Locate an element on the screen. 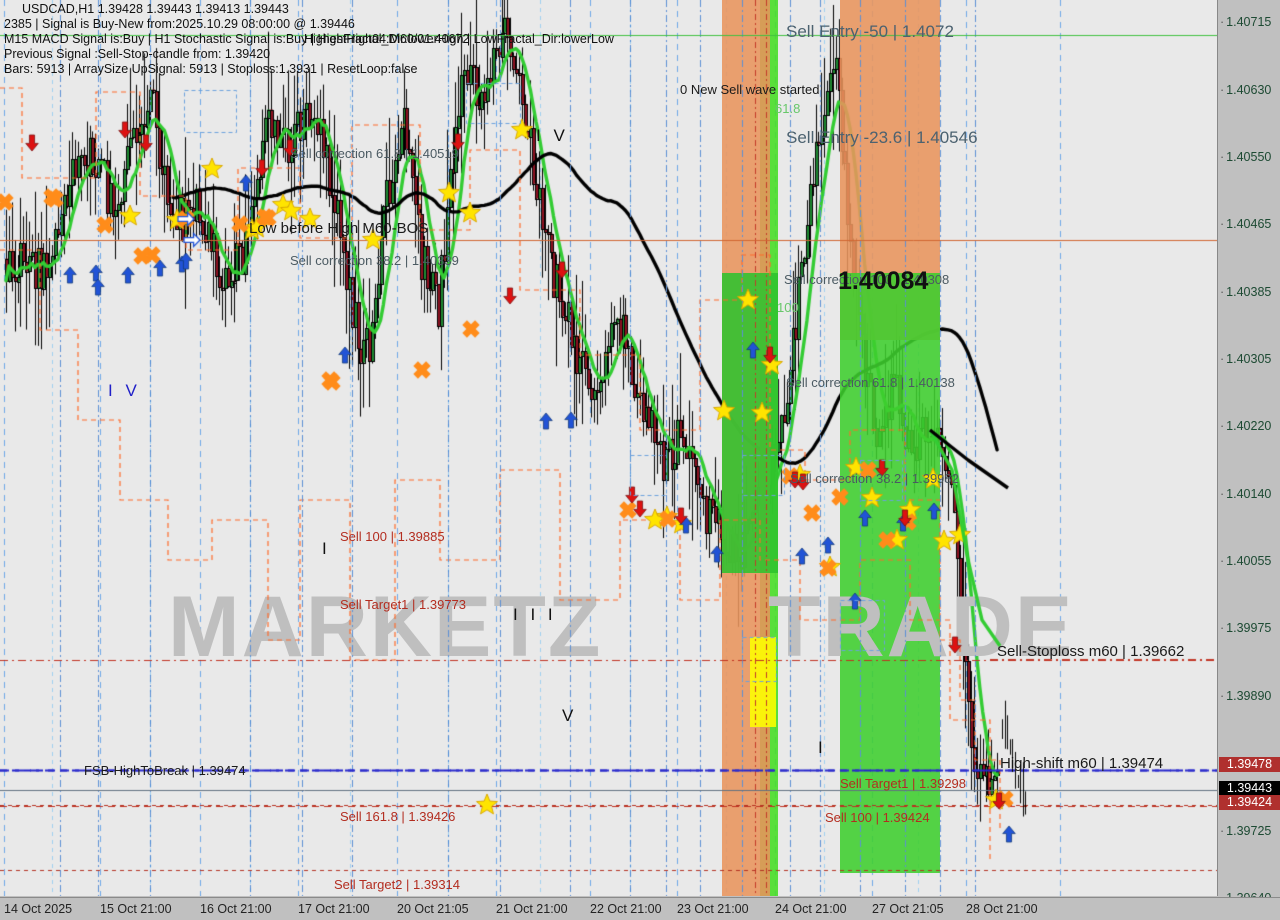 The image size is (1280, 920). roman-iii: I I I is located at coordinates (535, 614).